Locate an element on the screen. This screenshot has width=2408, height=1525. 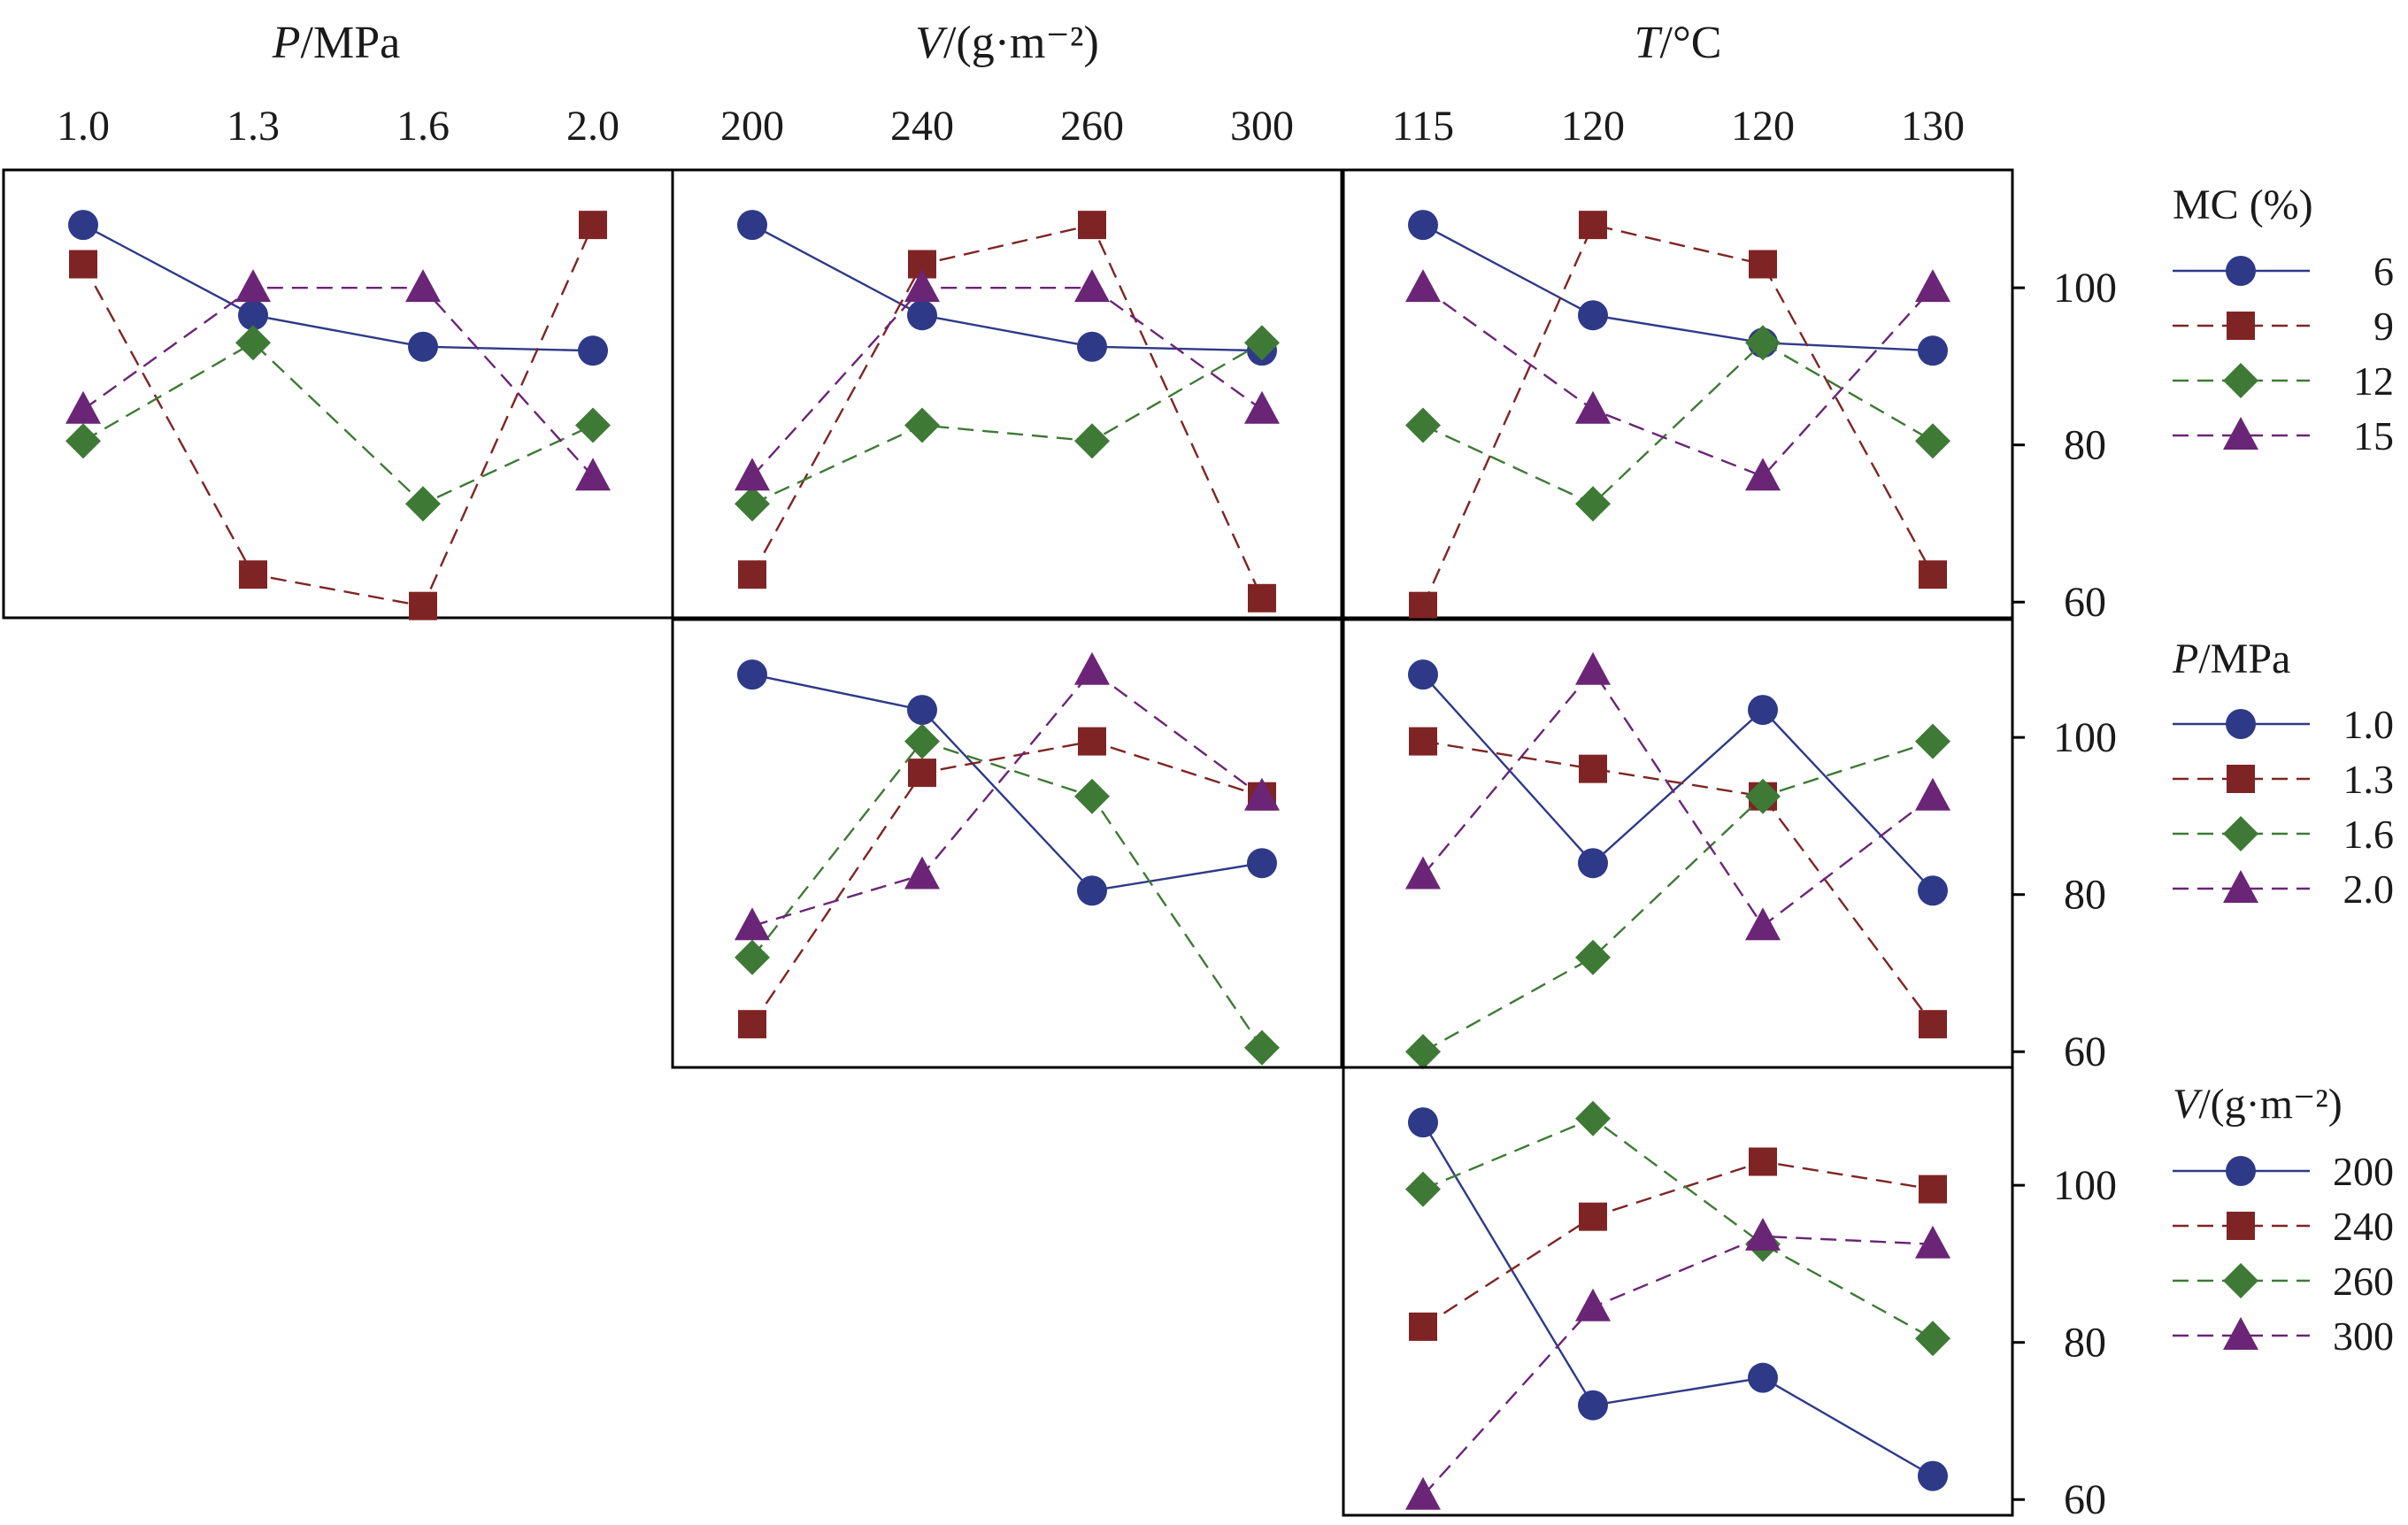
column-headers: P/MPa V/(g·m⁻²) T/°C is located at coordinates (997, 43).